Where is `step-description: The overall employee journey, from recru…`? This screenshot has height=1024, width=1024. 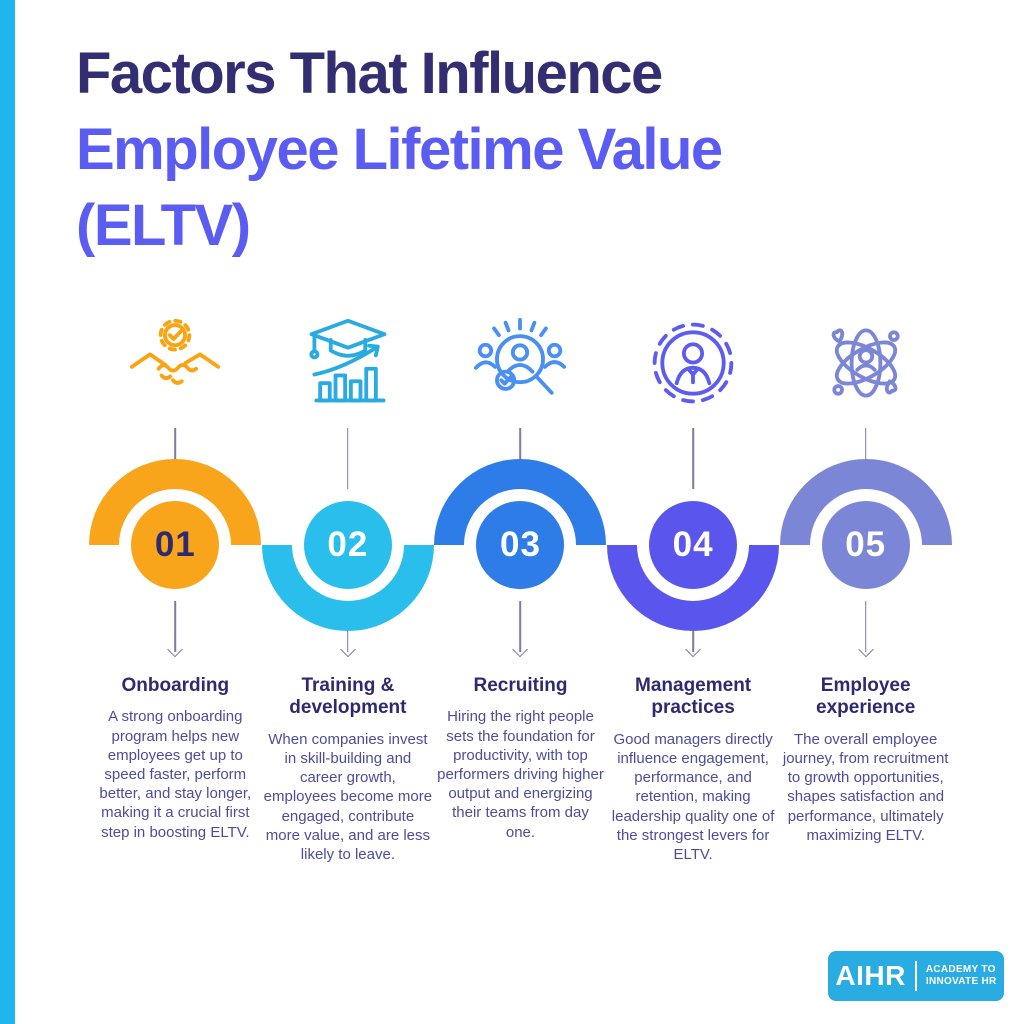 step-description: The overall employee journey, from recru… is located at coordinates (865, 787).